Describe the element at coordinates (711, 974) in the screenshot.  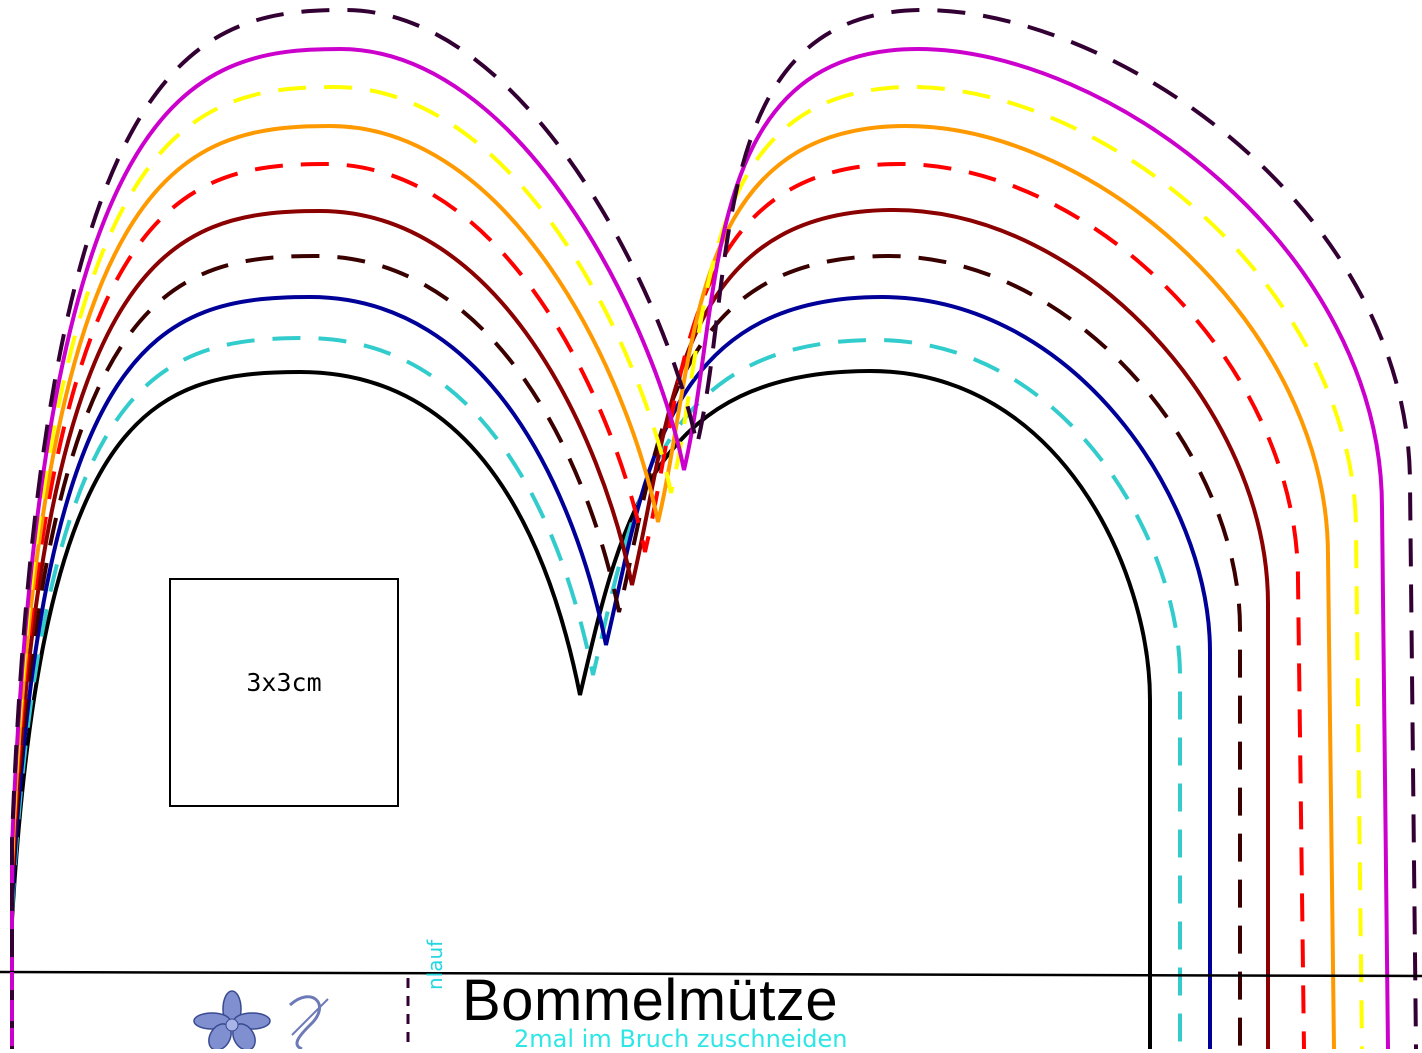
I see `fold-line` at that location.